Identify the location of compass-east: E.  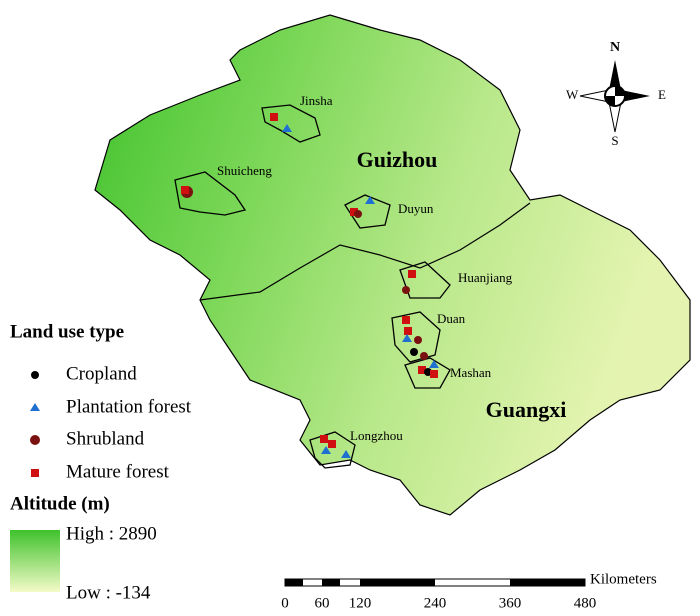
(662, 94).